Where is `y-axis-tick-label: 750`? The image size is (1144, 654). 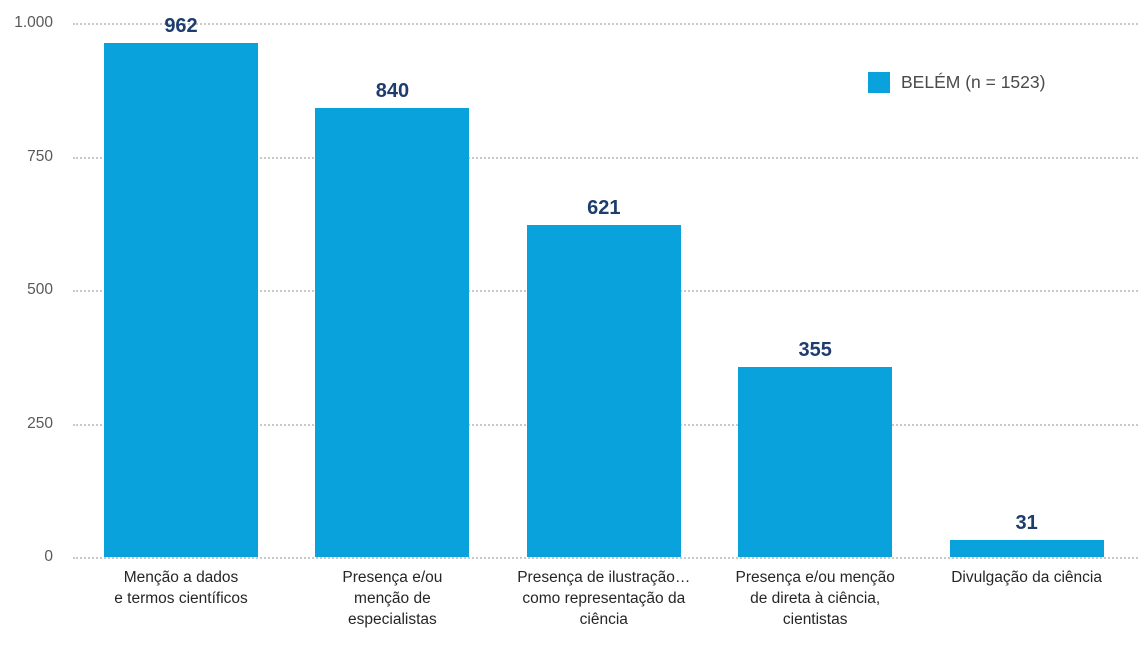
y-axis-tick-label: 750 is located at coordinates (40, 156).